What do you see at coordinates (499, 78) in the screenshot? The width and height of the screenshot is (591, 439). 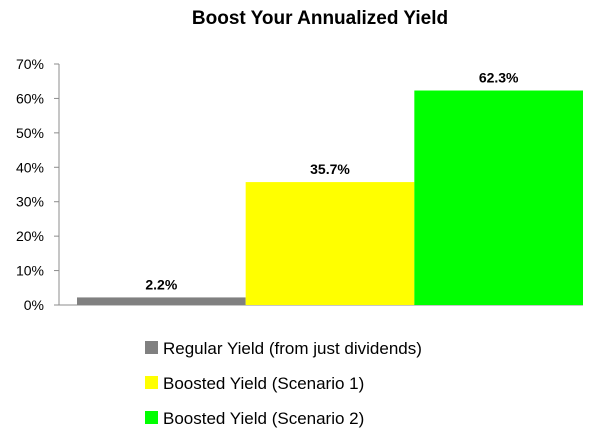 I see `data-label: 62.3%` at bounding box center [499, 78].